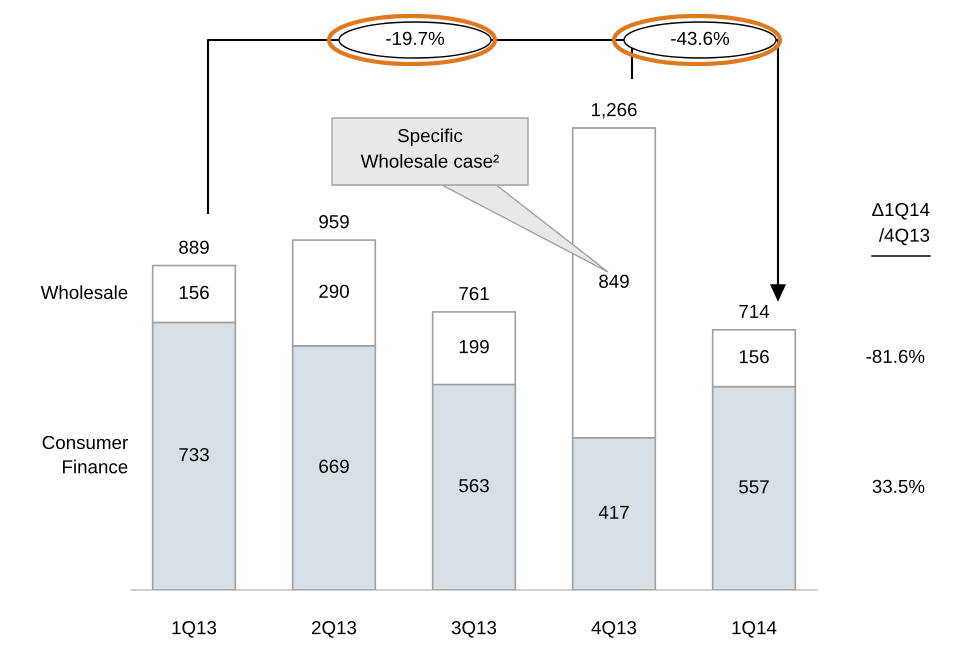  I want to click on series-label: Consumer Finance, so click(85, 455).